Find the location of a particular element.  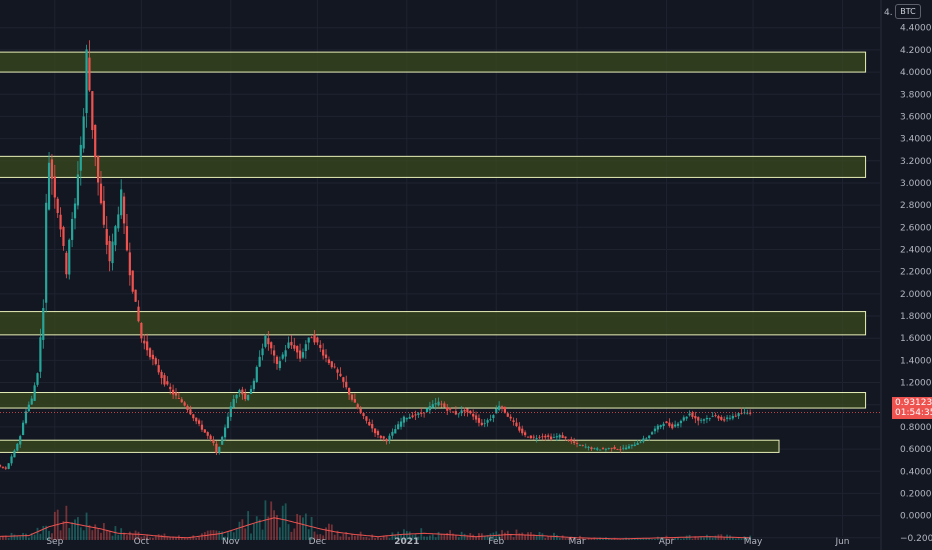

ticker-badge: BTC is located at coordinates (908, 11).